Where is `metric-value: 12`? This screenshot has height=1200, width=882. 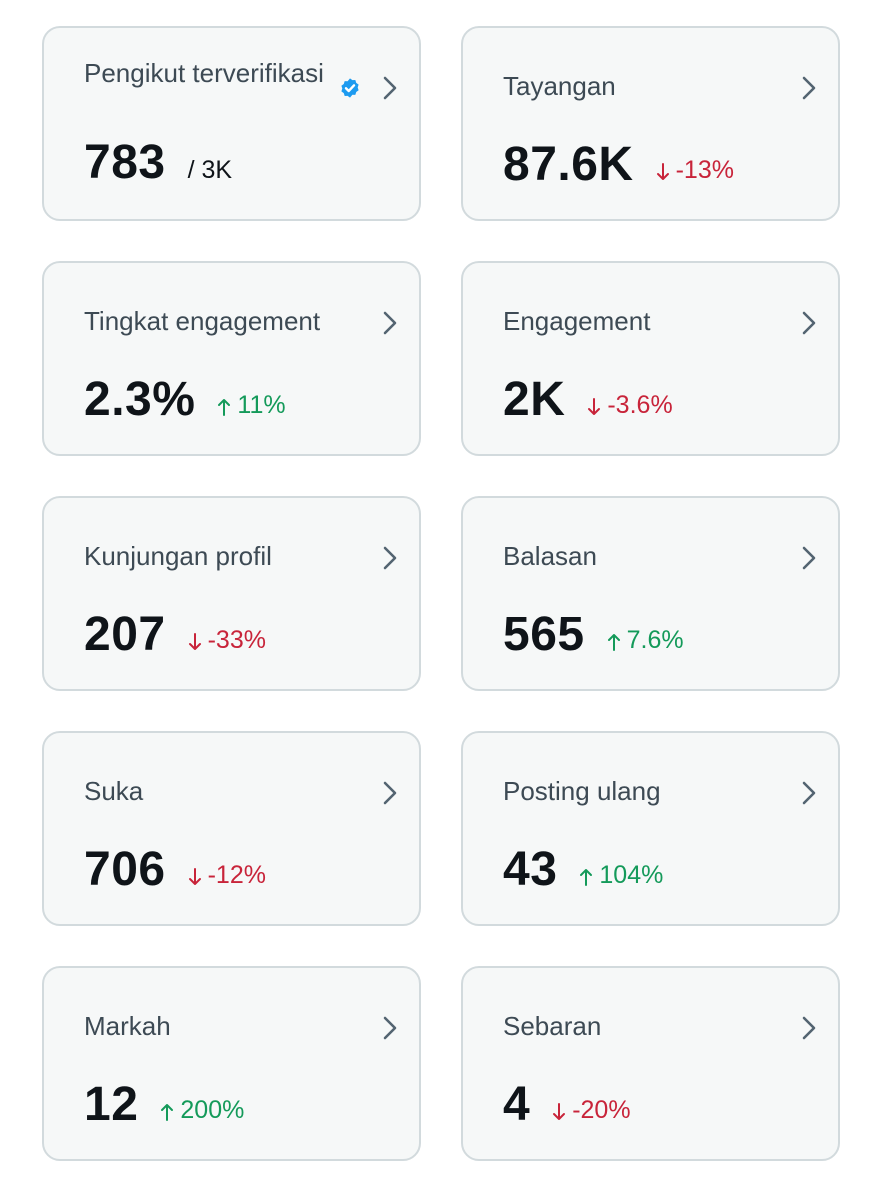 metric-value: 12 is located at coordinates (111, 1104).